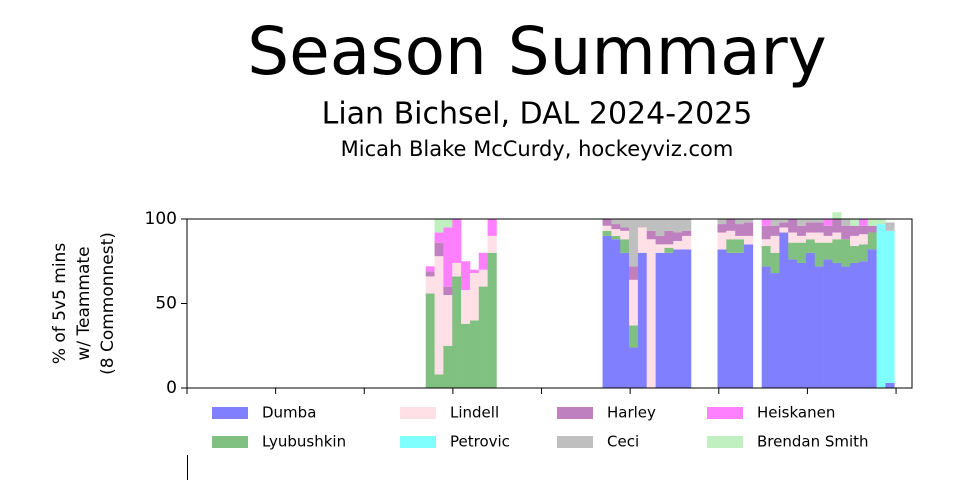  Describe the element at coordinates (171, 388) in the screenshot. I see `y-tick-label: 0` at that location.